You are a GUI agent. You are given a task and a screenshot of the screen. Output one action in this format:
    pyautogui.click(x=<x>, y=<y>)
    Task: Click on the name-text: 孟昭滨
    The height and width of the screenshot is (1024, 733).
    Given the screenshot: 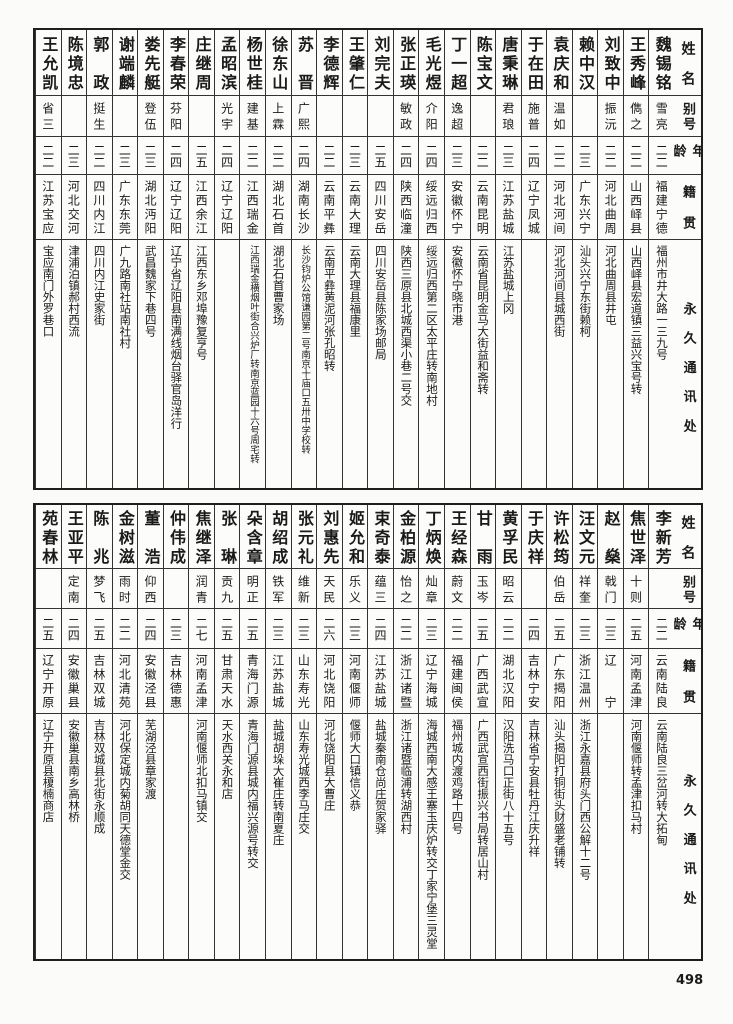 What is the action you would take?
    pyautogui.click(x=228, y=62)
    